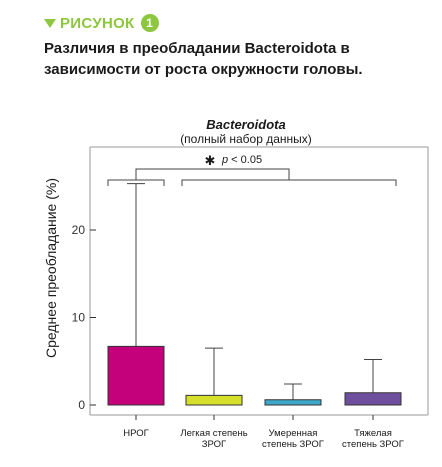 The width and height of the screenshot is (442, 467). Describe the element at coordinates (213, 433) in the screenshot. I see `x-tick-label: Легкая степень` at that location.